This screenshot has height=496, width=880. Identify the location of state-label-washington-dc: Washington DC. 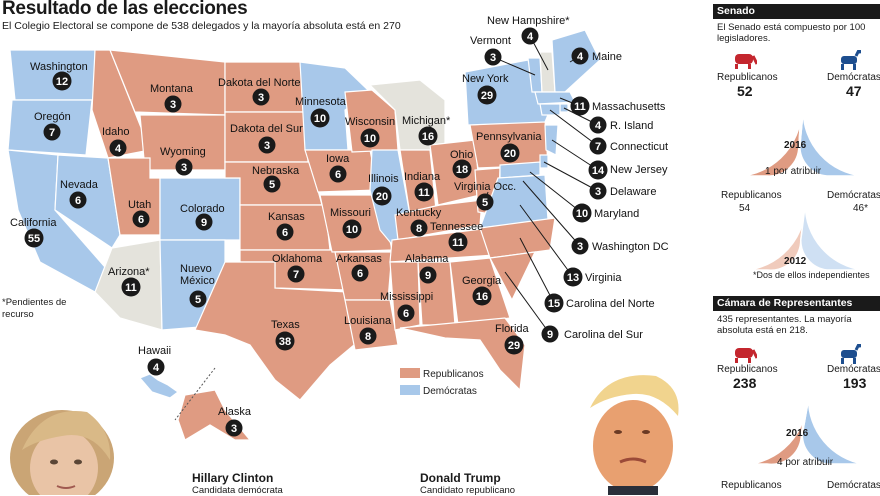
(630, 247).